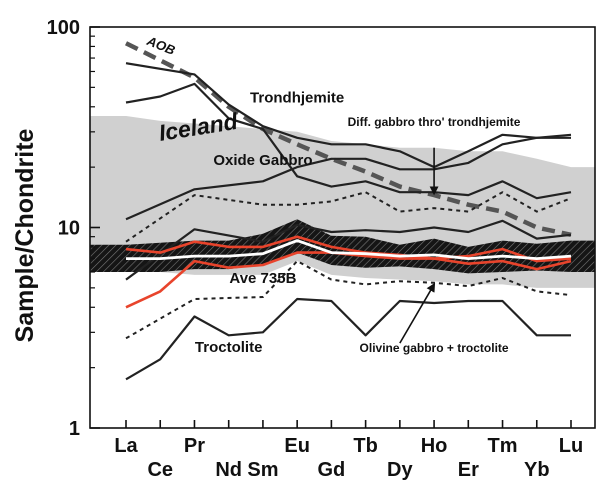 This screenshot has width=604, height=483. I want to click on annotation-troctolite: Troctolite, so click(229, 347).